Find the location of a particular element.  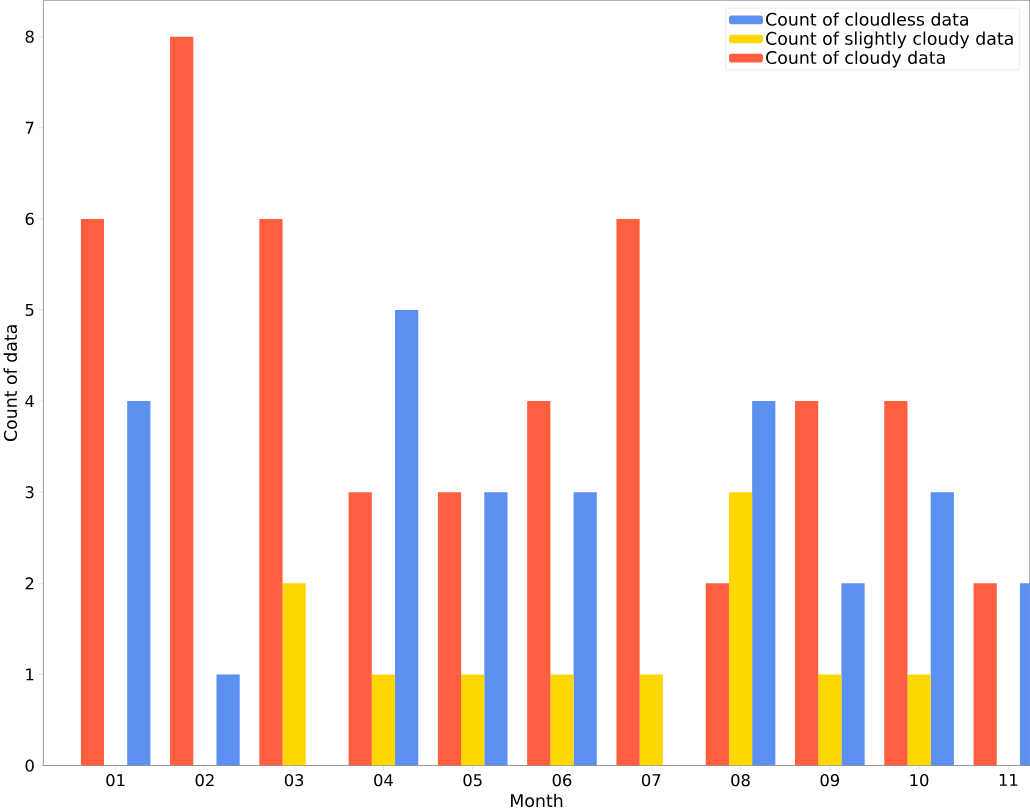

y-tick-label: 8 is located at coordinates (29, 36).